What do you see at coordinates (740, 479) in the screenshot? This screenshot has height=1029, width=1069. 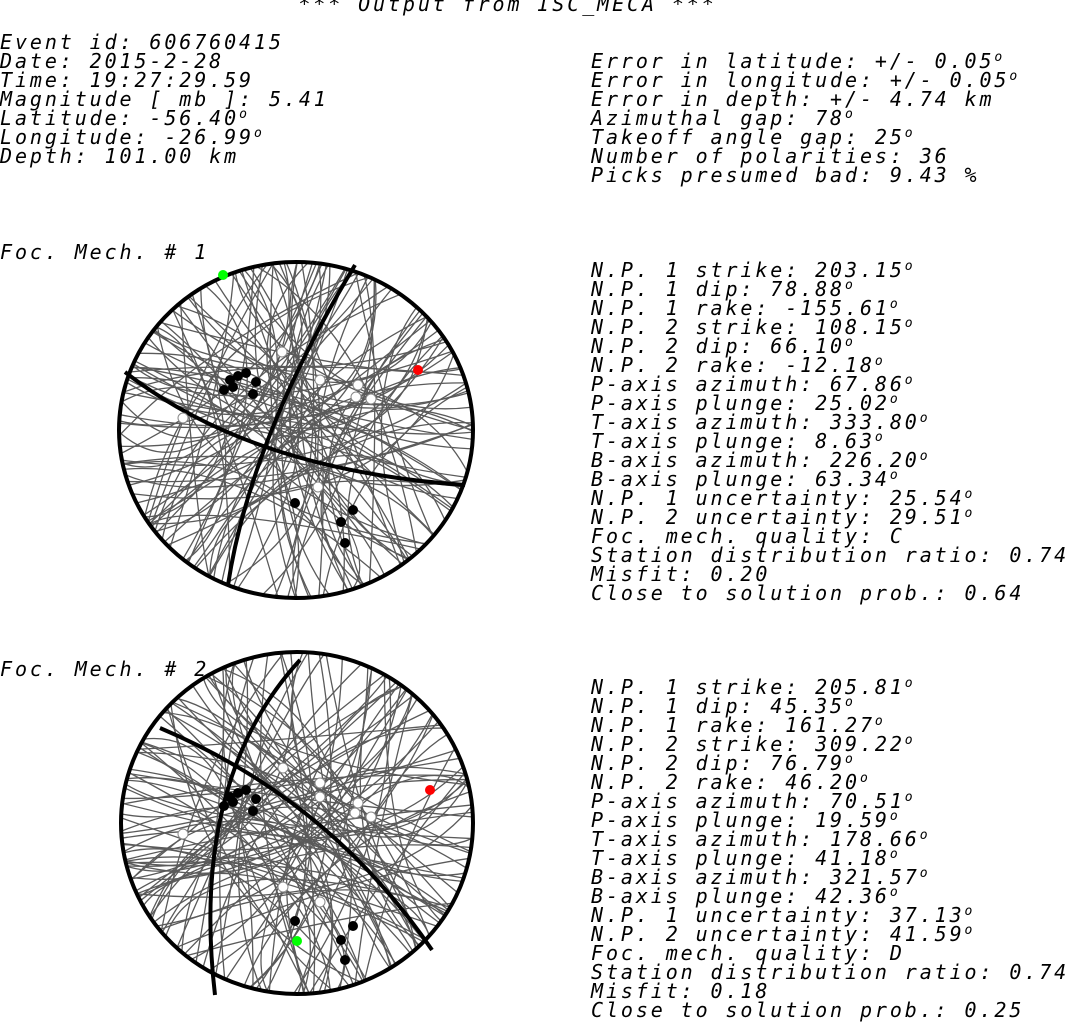 I see `line-text: B-axis plunge: 63.34` at bounding box center [740, 479].